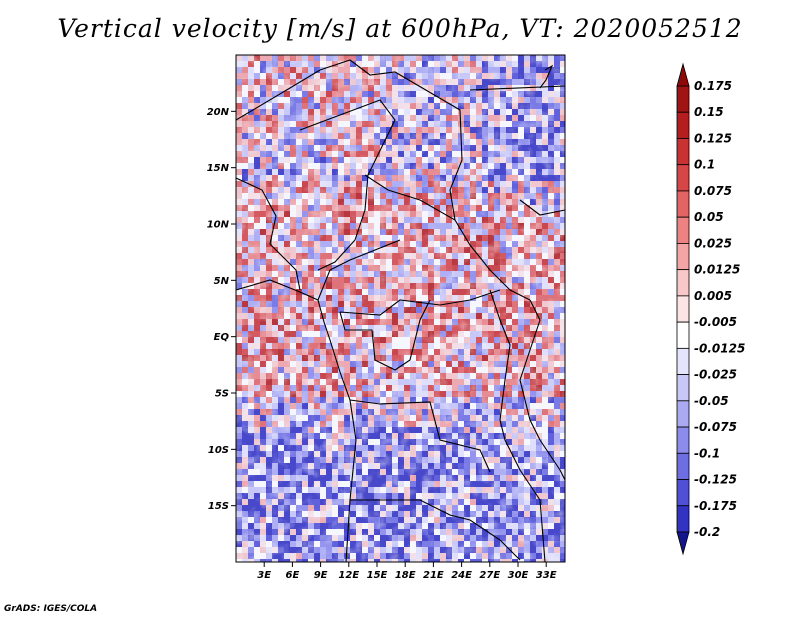  Describe the element at coordinates (707, 532) in the screenshot. I see `colorbar-label: -0.2` at that location.